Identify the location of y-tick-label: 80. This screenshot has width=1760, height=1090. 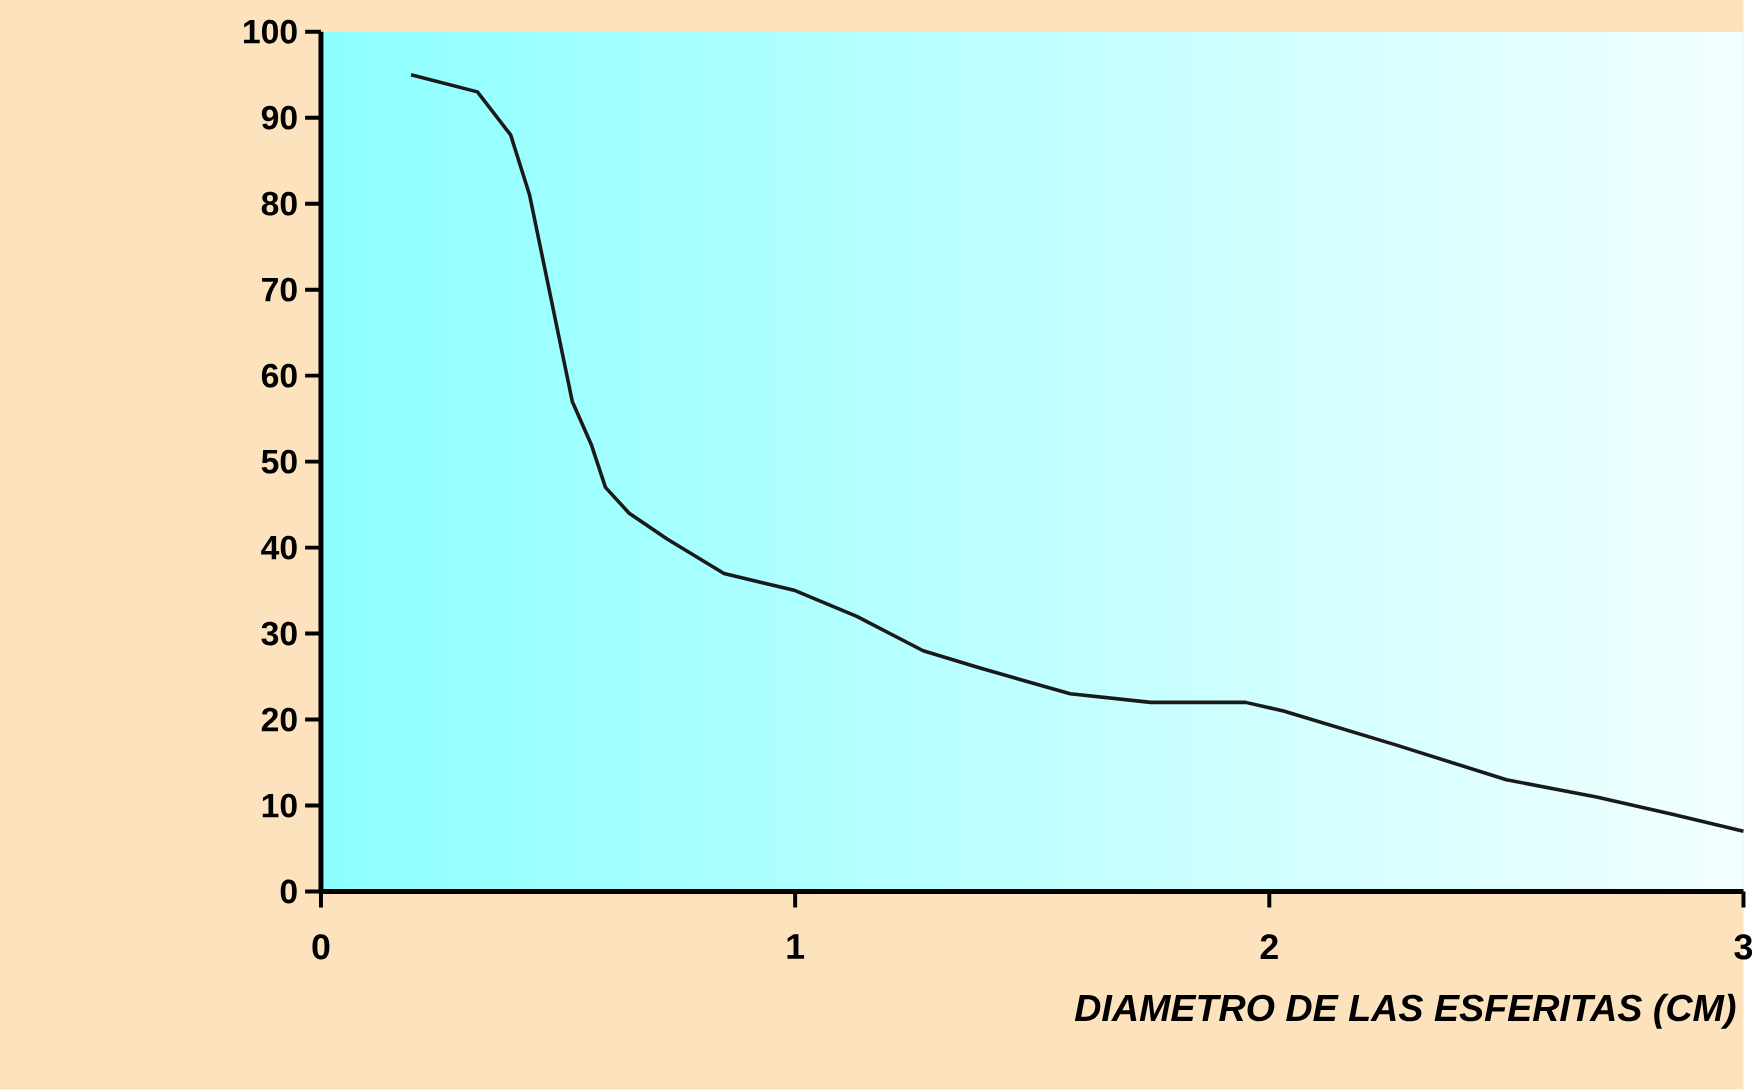
(279, 203).